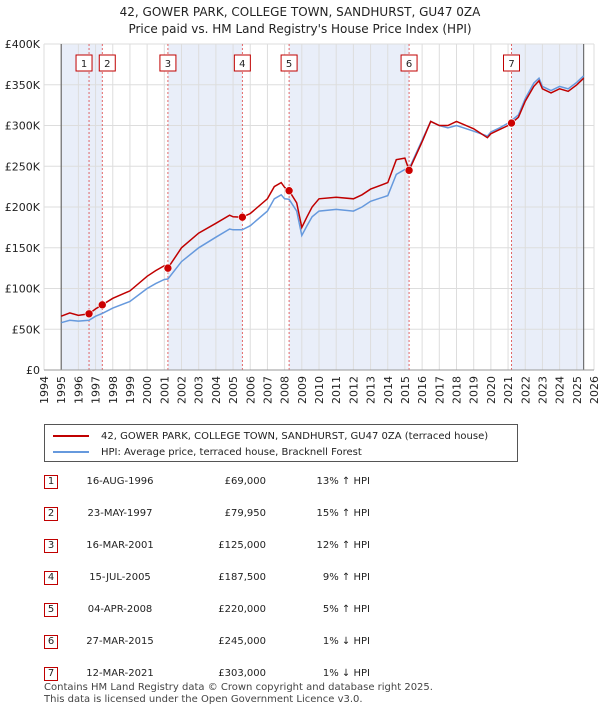  Describe the element at coordinates (346, 609) in the screenshot. I see `sale-hpi-diff: 5% ↑ HPI` at that location.